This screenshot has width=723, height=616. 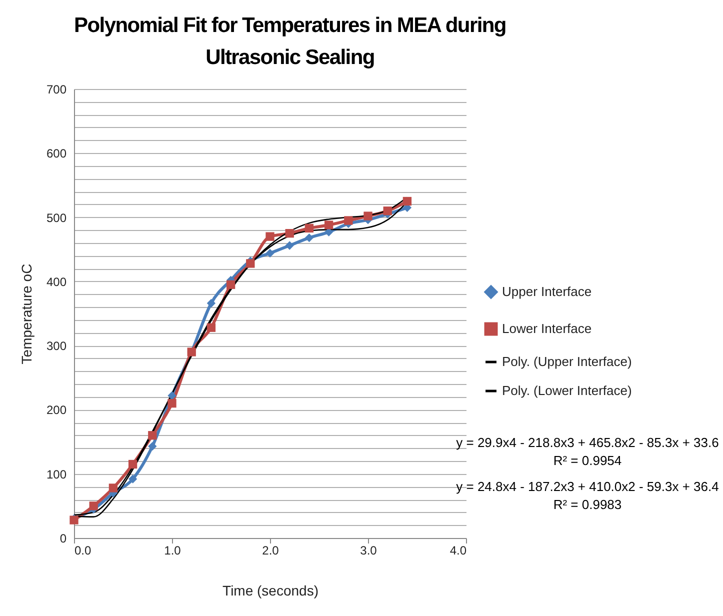 I want to click on legend-label: Lower Interface, so click(x=547, y=328).